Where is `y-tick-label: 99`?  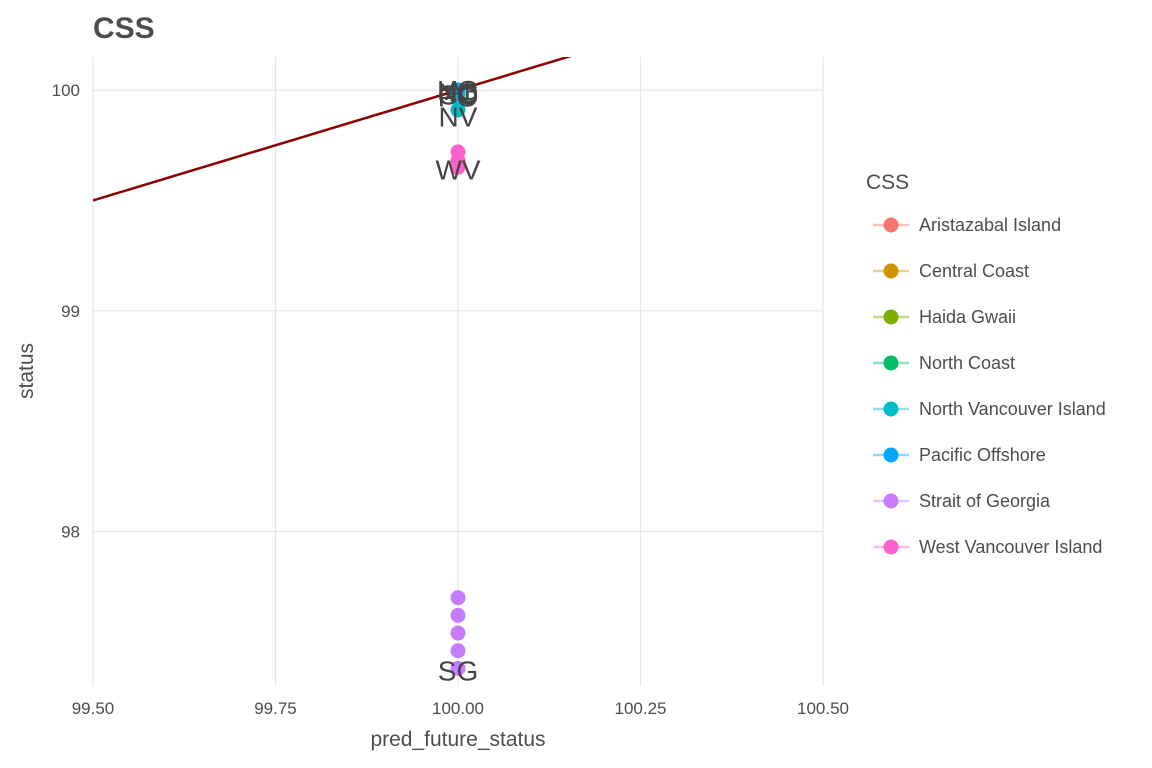
y-tick-label: 99 is located at coordinates (70, 311).